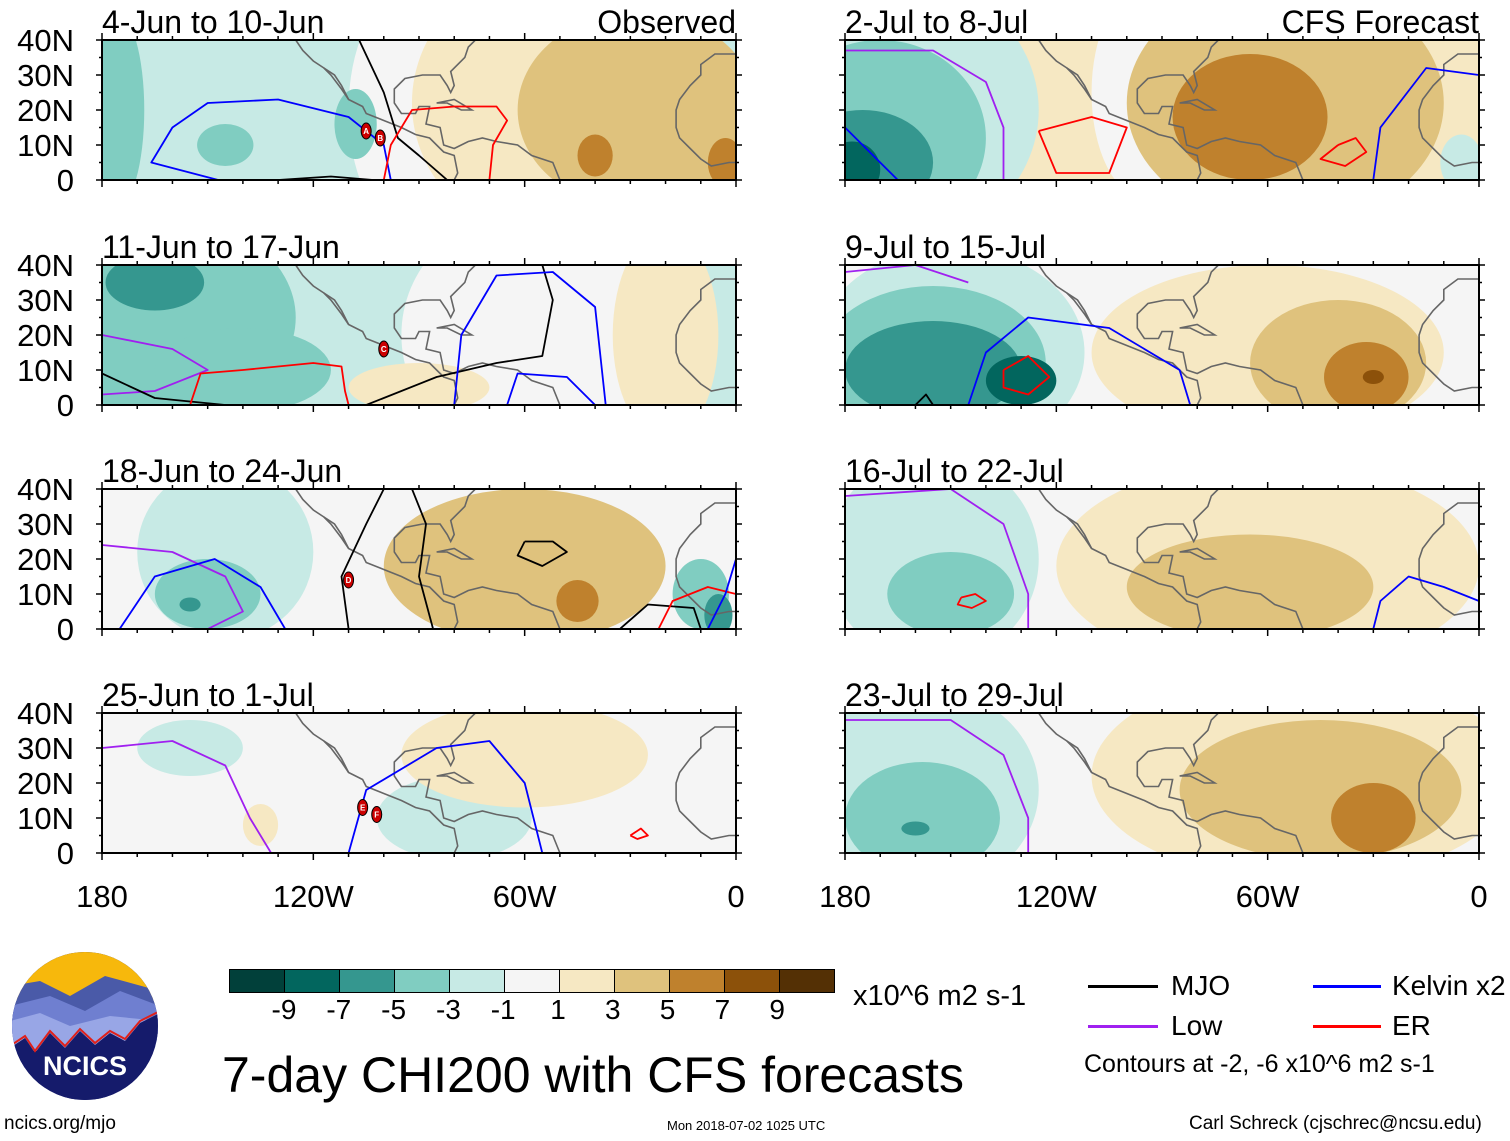  I want to click on storm-label: C, so click(384, 349).